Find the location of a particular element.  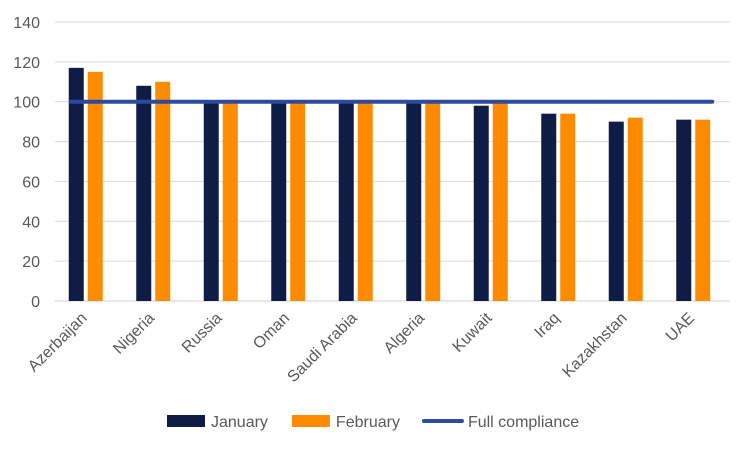

bar-january-russia is located at coordinates (211, 201).